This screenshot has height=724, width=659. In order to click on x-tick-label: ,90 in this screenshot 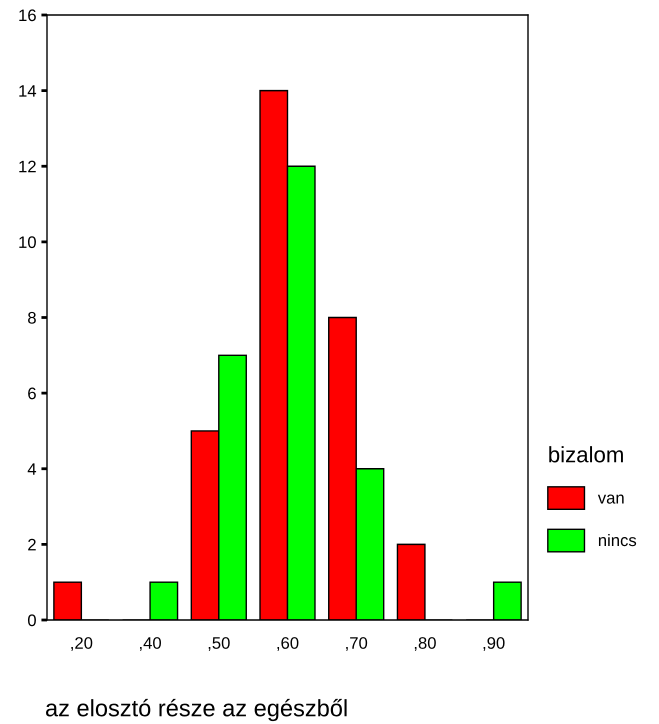, I will do `click(494, 644)`.